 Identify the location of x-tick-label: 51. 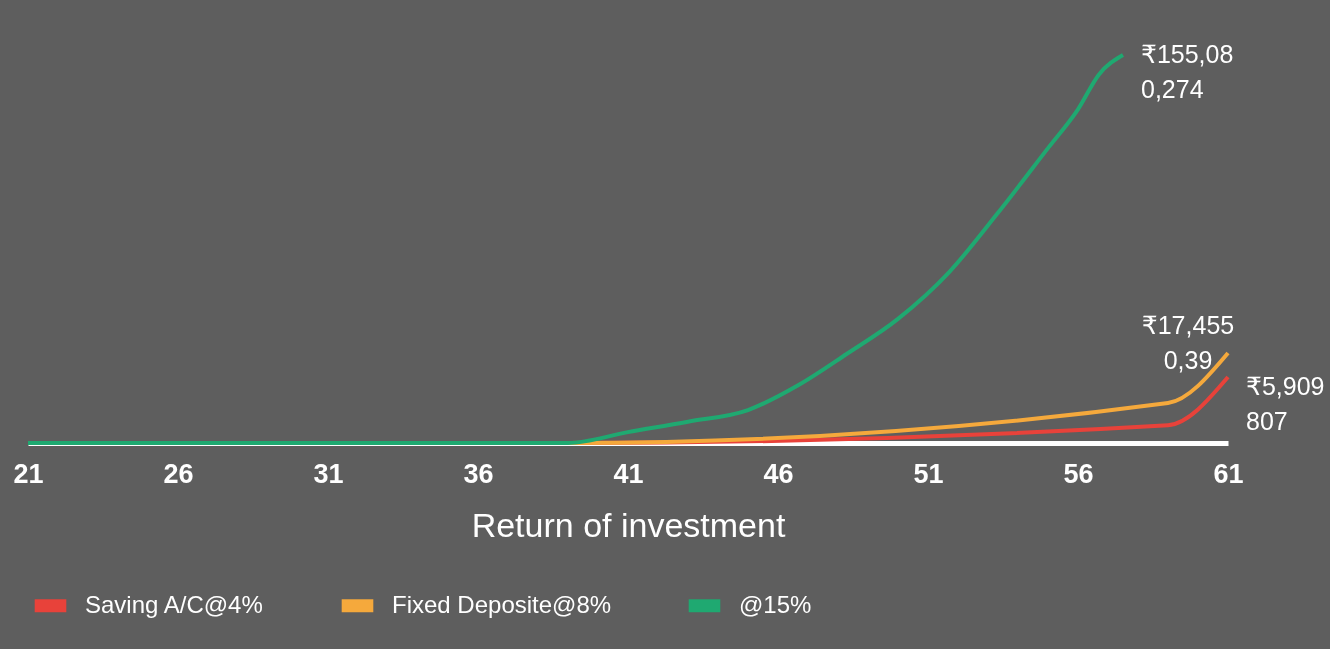
(928, 473).